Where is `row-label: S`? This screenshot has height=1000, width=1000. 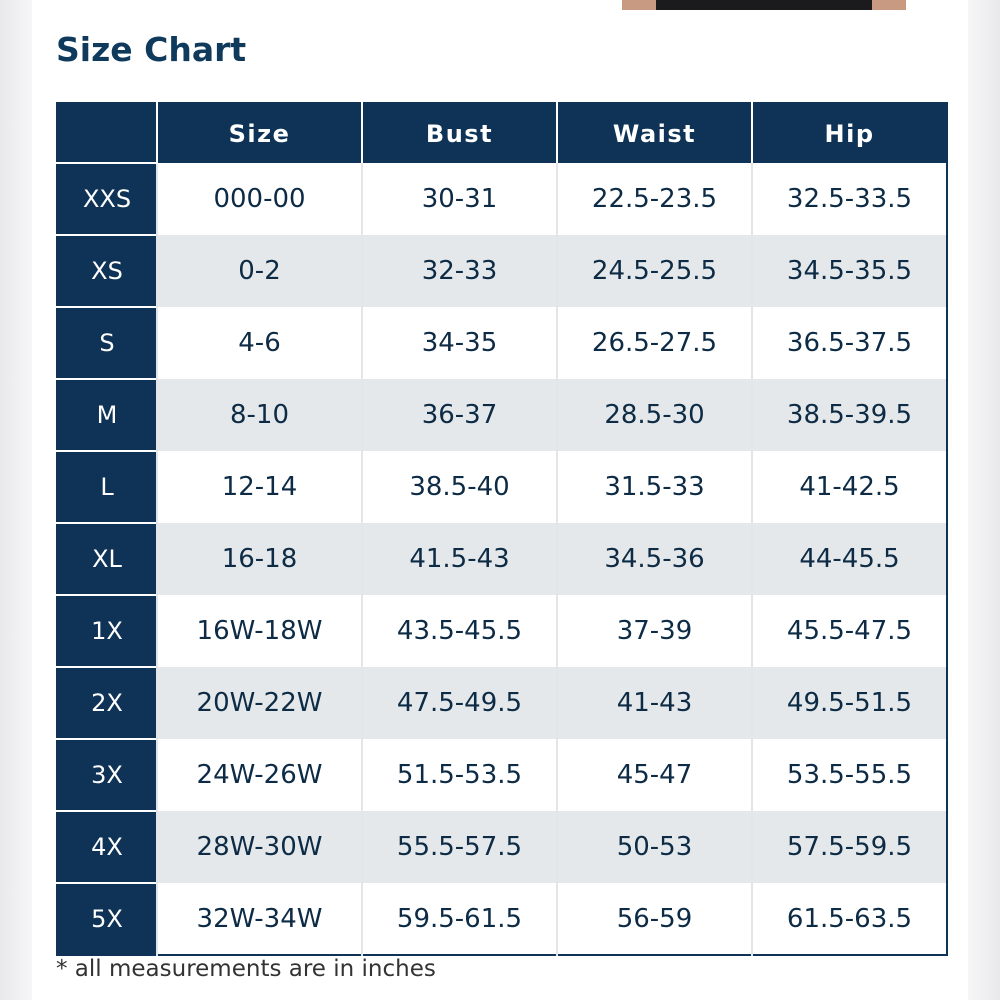
row-label: S is located at coordinates (107, 342).